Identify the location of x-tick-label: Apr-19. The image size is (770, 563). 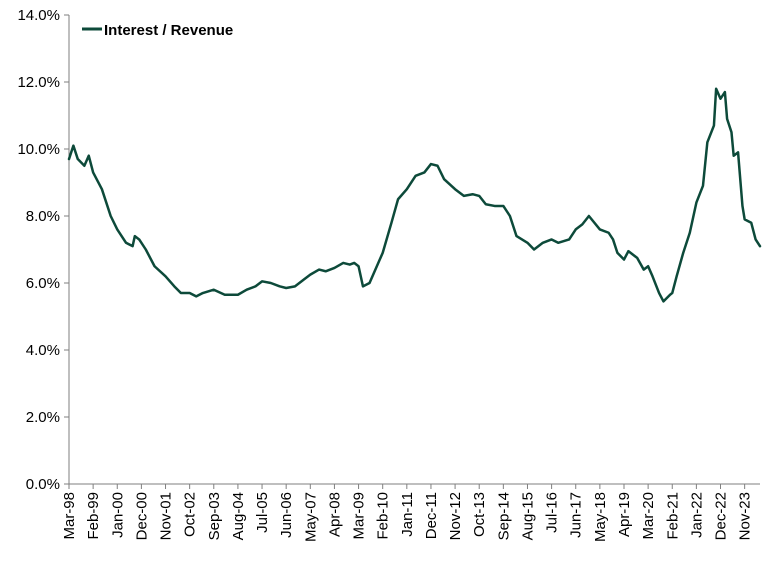
(624, 514).